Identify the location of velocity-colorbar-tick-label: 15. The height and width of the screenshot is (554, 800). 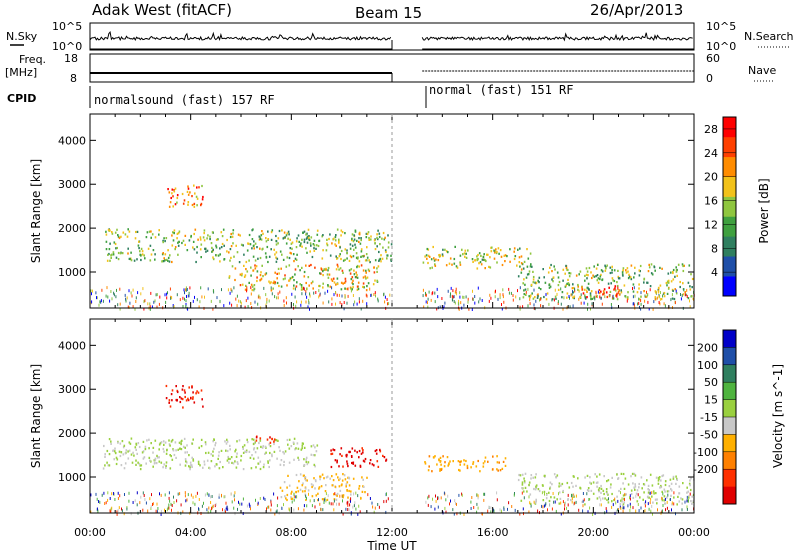
(711, 400).